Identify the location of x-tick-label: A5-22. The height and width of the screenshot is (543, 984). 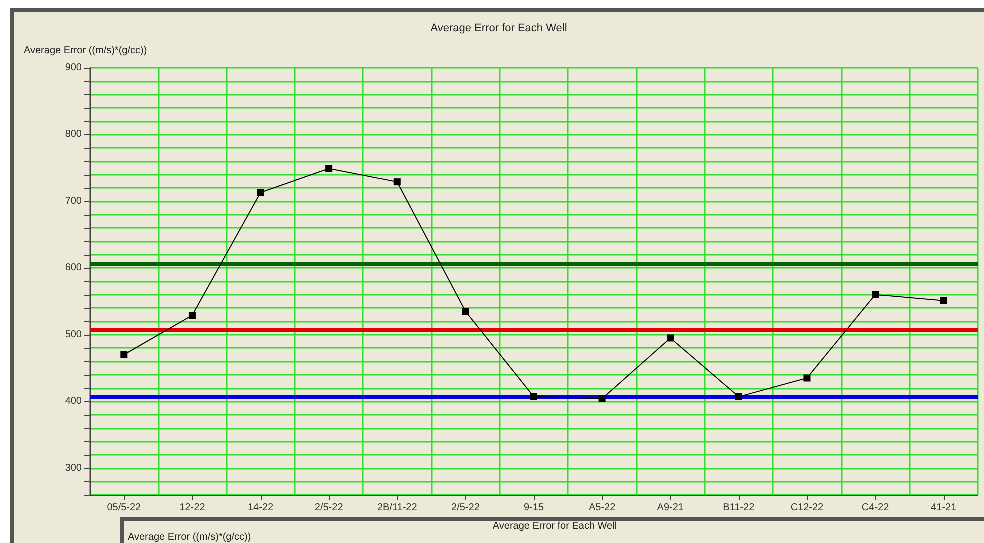
(602, 508).